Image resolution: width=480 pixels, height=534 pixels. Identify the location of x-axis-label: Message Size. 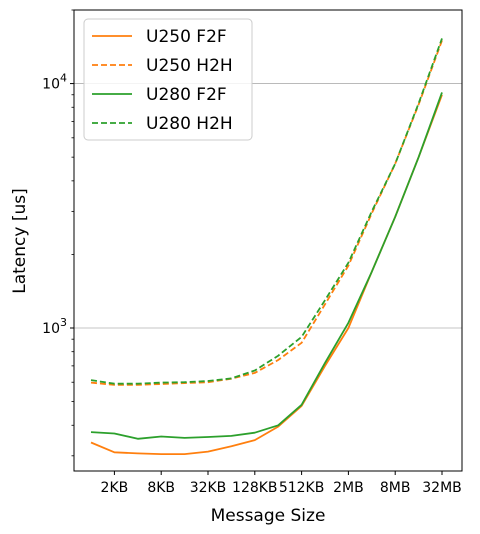
(268, 516).